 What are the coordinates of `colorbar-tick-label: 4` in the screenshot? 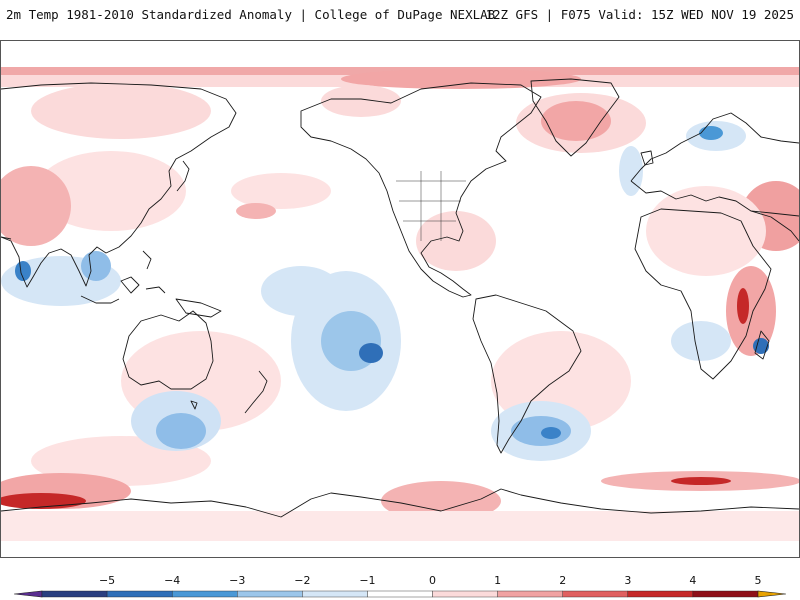 It's located at (692, 580).